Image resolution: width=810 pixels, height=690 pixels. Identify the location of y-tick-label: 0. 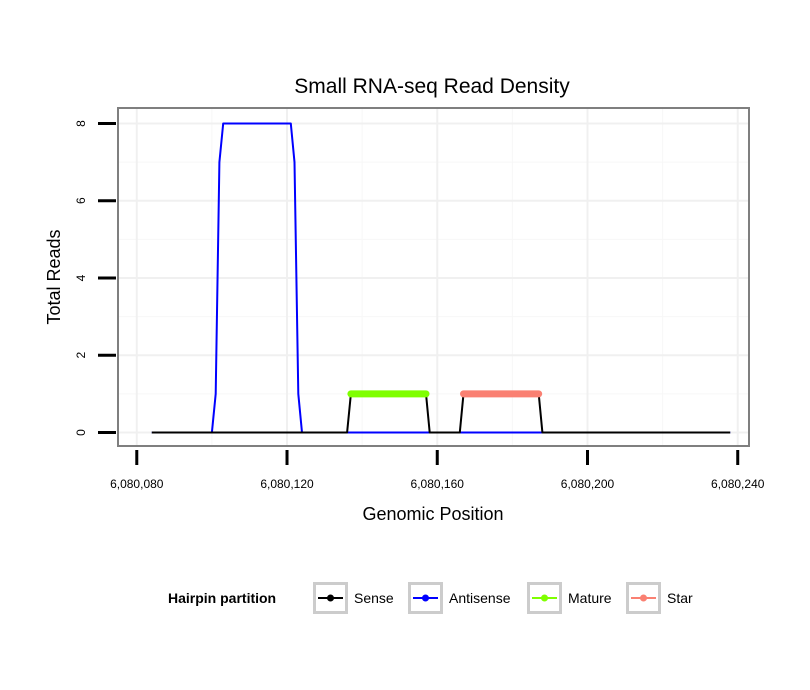
(81, 432).